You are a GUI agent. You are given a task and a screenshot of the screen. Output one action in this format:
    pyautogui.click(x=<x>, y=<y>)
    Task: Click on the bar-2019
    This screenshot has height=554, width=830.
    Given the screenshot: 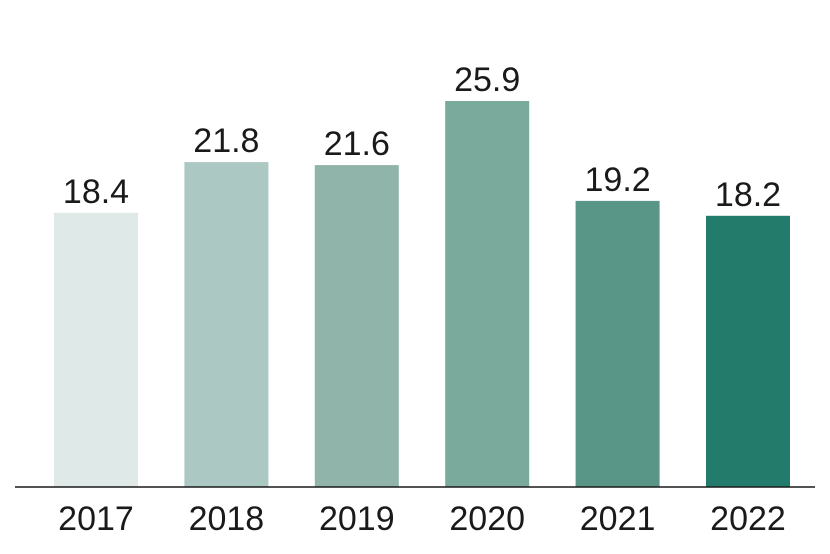 What is the action you would take?
    pyautogui.click(x=356, y=326)
    